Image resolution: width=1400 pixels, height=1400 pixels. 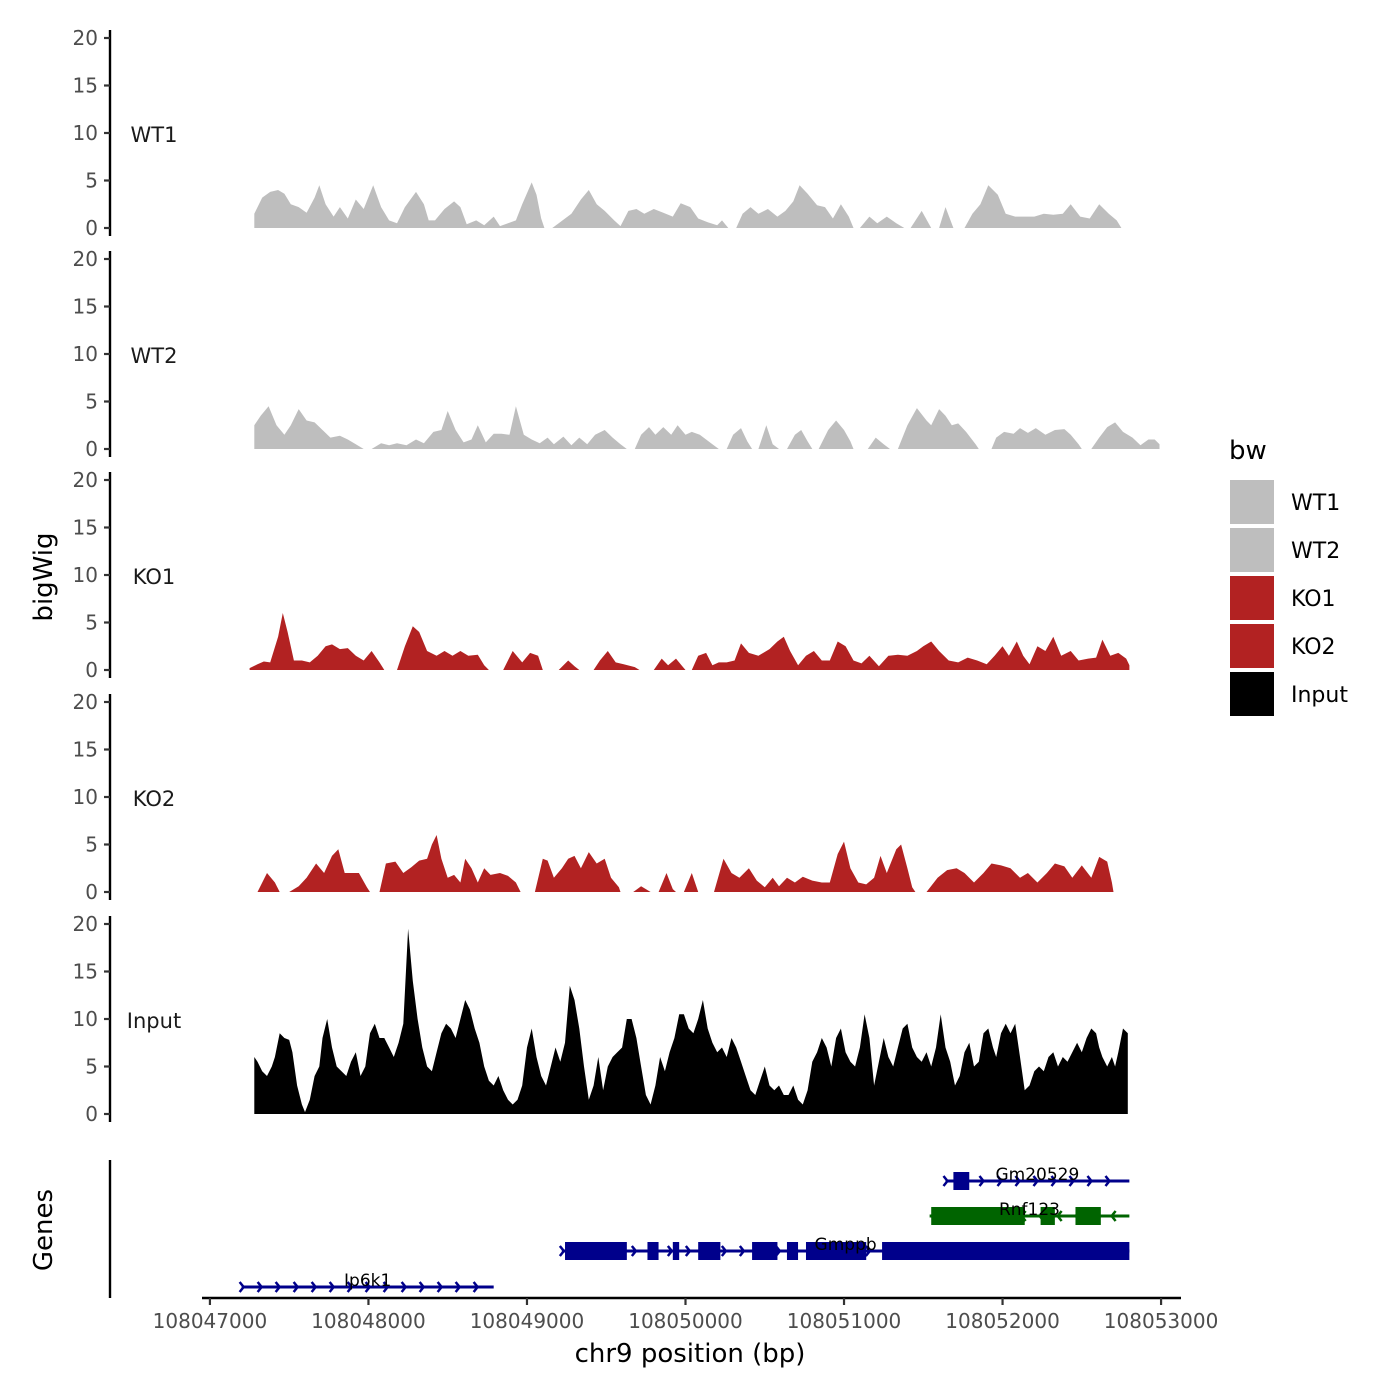 I want to click on x-tick-label: 108051000, so click(x=844, y=1321).